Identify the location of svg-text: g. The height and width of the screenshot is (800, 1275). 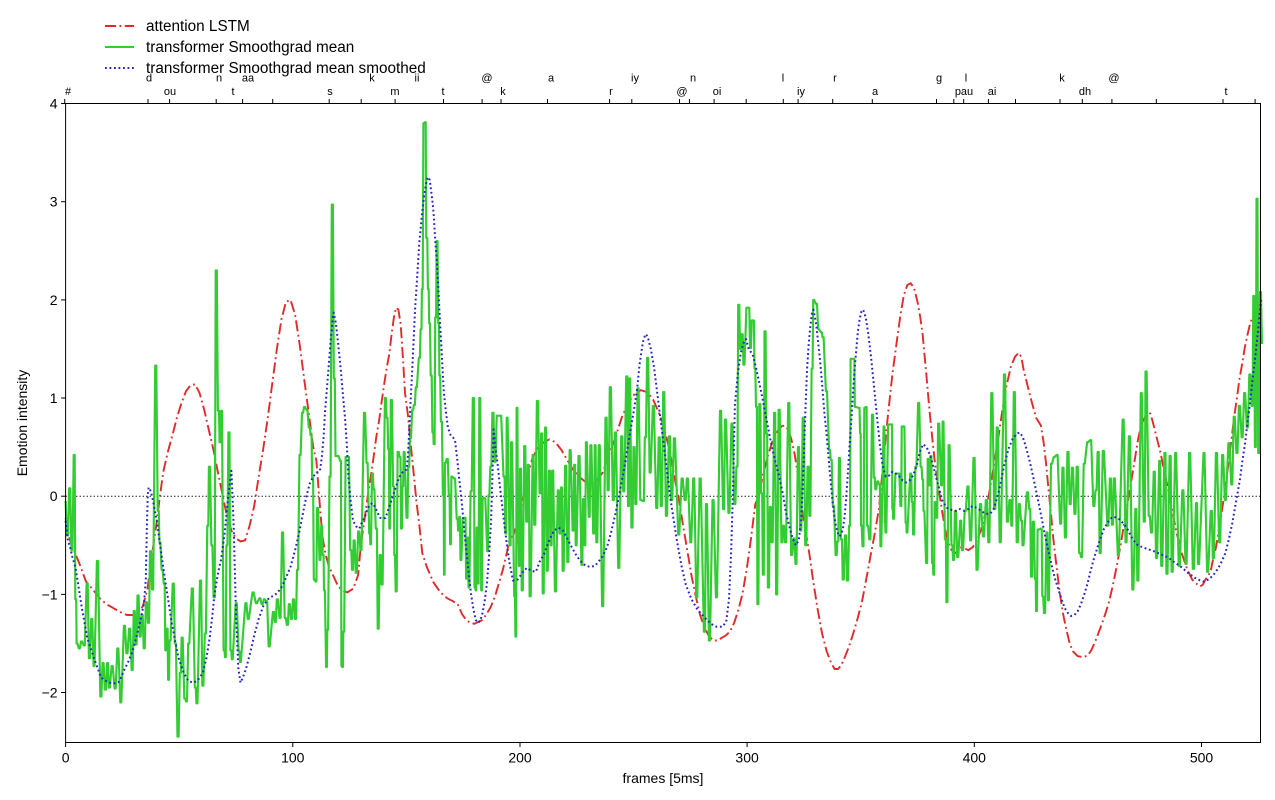
(939, 79).